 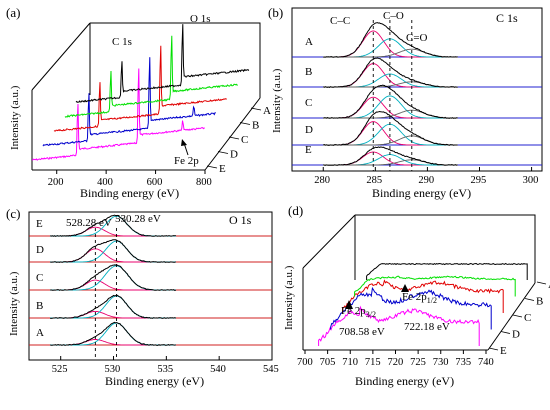 What do you see at coordinates (56, 182) in the screenshot?
I see `panel-a-xtick-label: 200` at bounding box center [56, 182].